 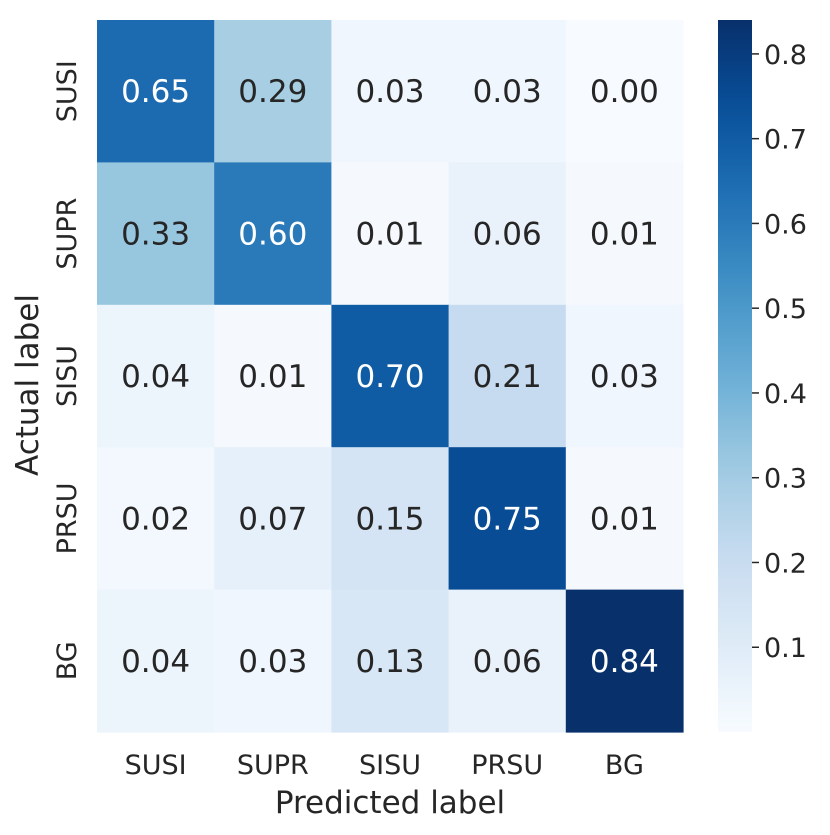 I want to click on cell-value-label: 0.65, so click(x=155, y=92).